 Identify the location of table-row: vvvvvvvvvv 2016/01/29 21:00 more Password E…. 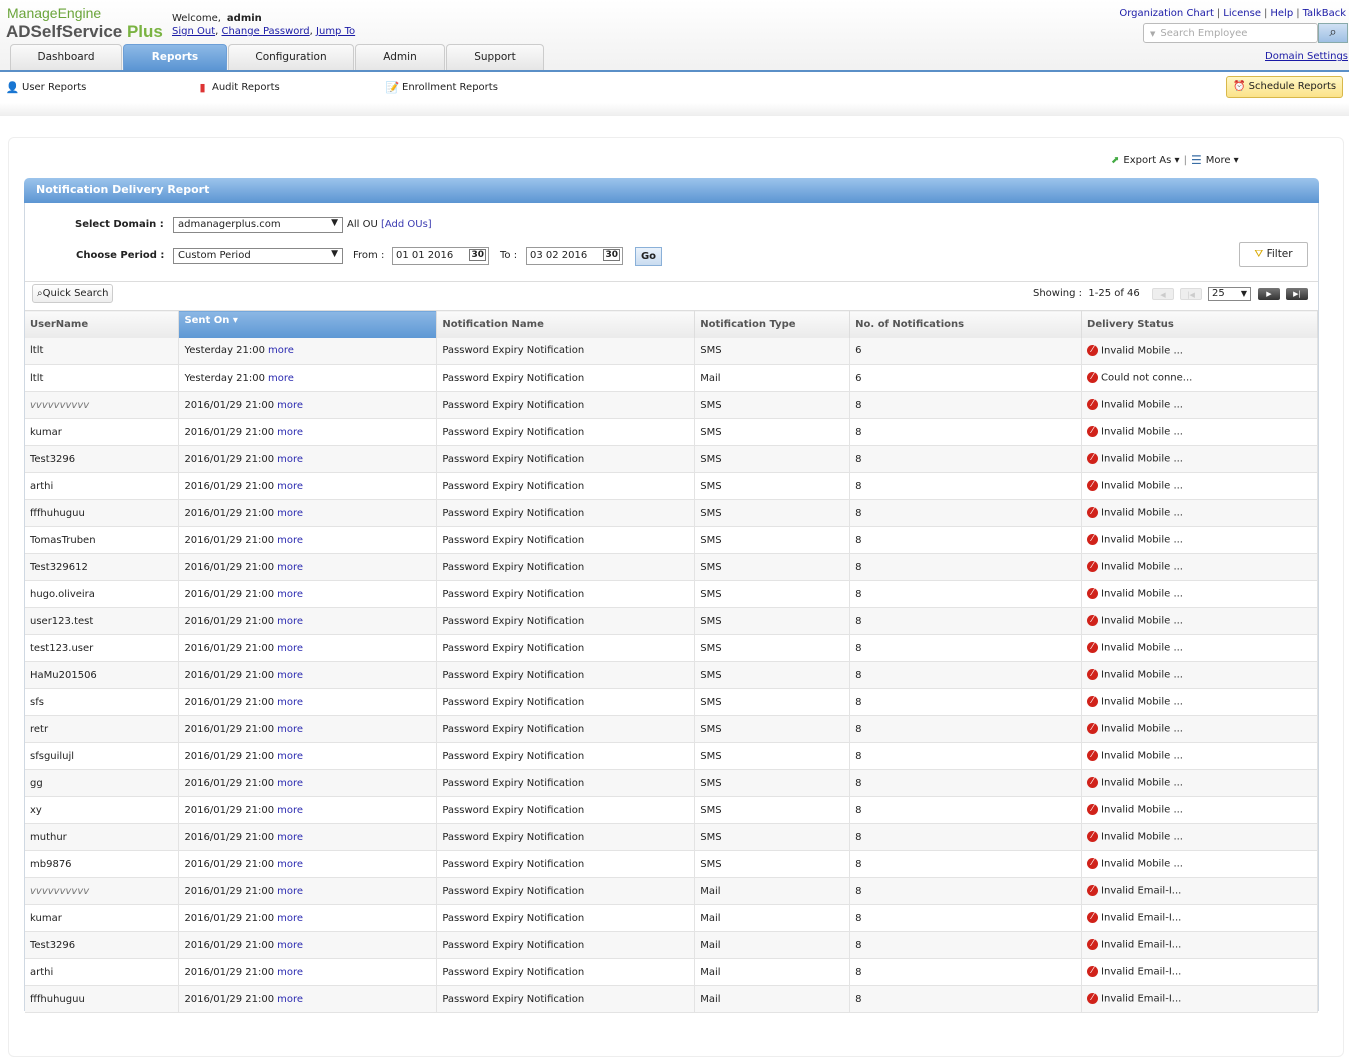
(671, 891).